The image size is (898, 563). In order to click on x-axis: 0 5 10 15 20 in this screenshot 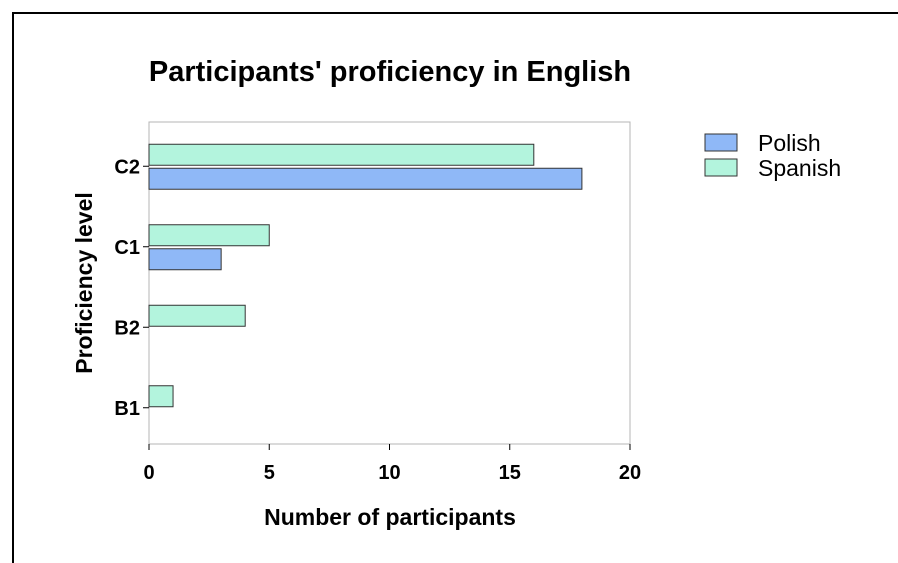, I will do `click(392, 464)`.